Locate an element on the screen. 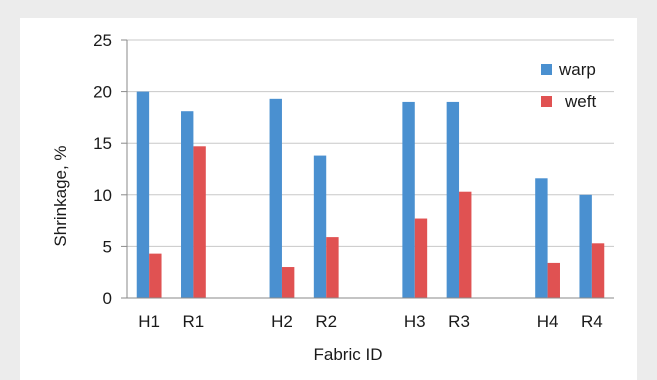 Image resolution: width=657 pixels, height=380 pixels. bar-warp-H1 is located at coordinates (143, 194).